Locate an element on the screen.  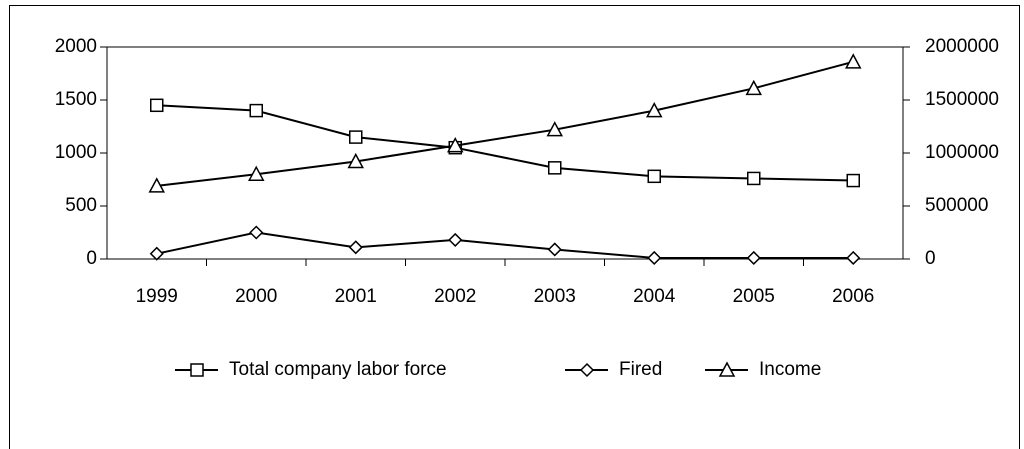
y-tick-label: 0 is located at coordinates (91, 258).